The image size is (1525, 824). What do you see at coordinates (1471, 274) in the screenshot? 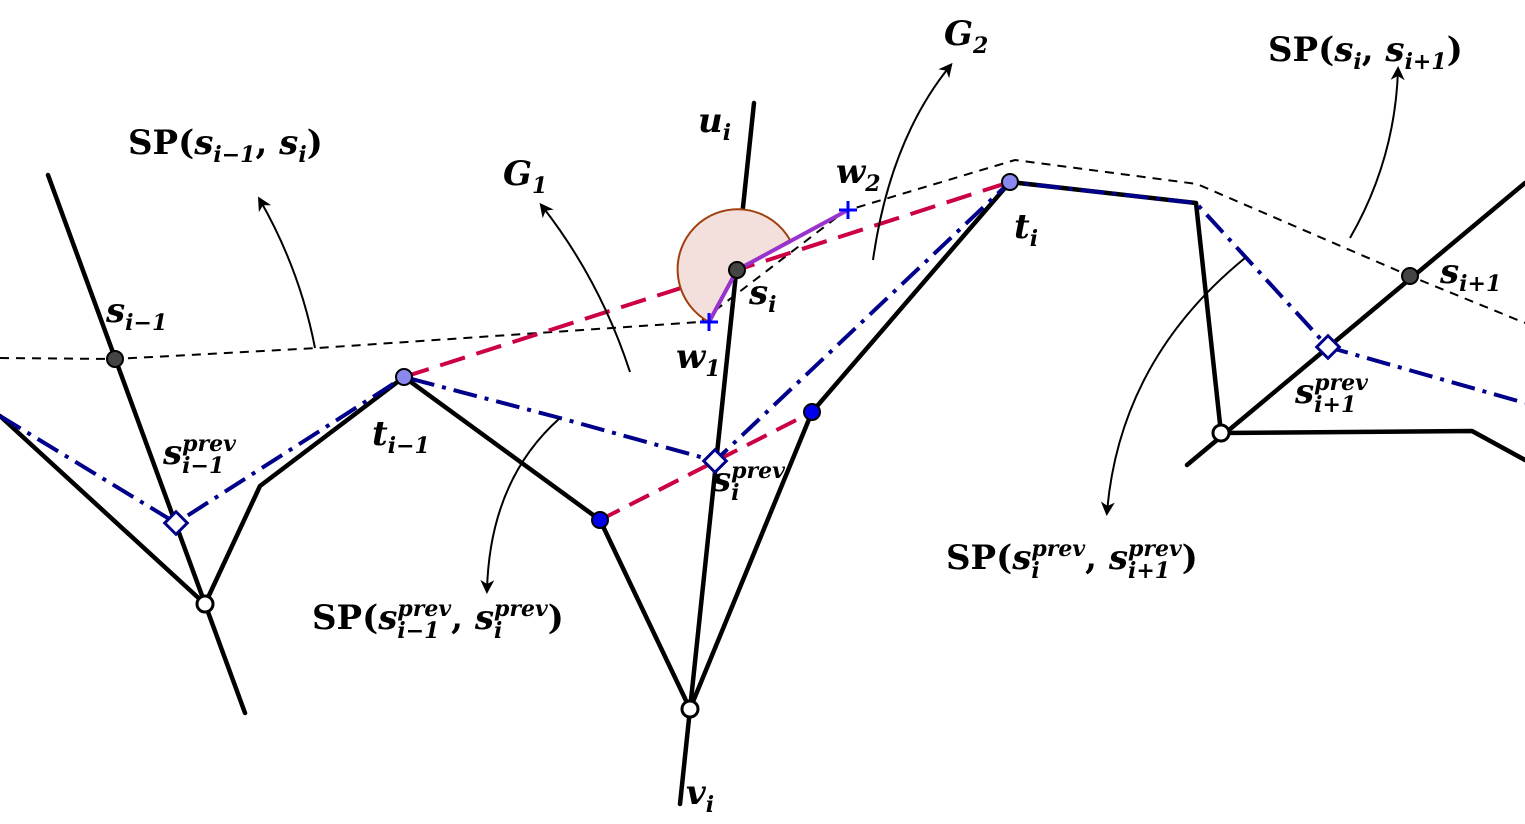
I see `label-s-ip1: si+1` at bounding box center [1471, 274].